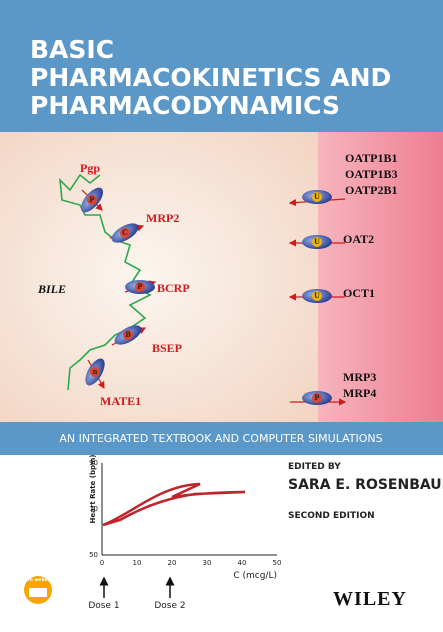  What do you see at coordinates (331, 516) in the screenshot?
I see `edition: SECOND EDITION` at bounding box center [331, 516].